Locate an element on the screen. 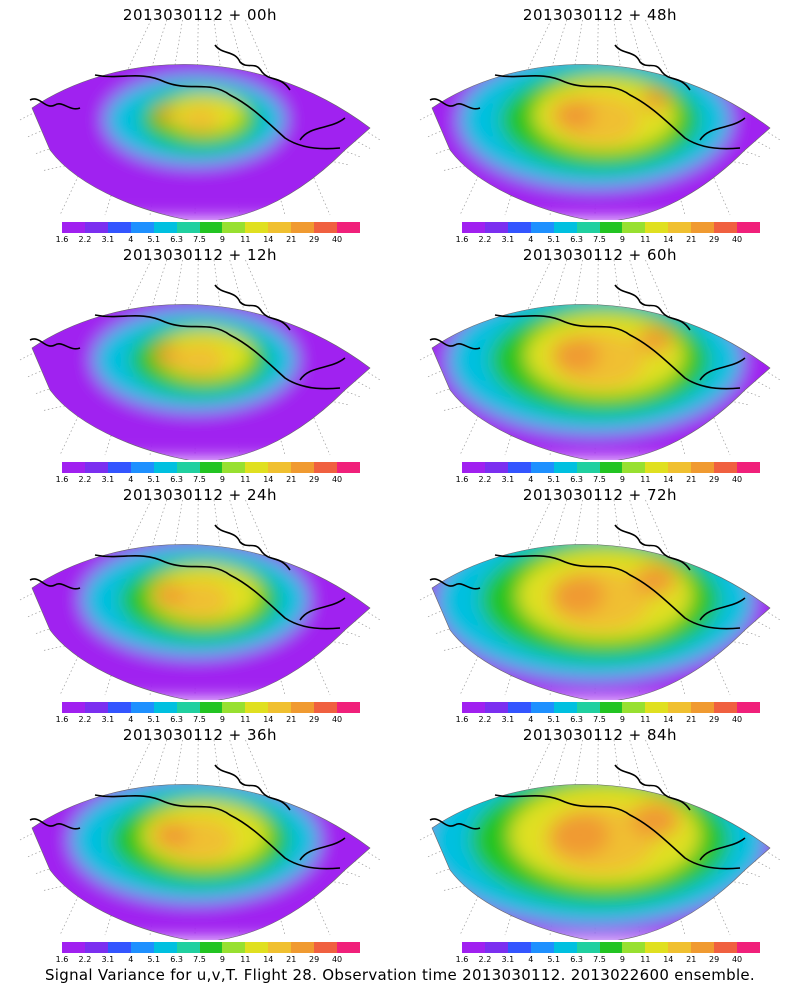 This screenshot has height=1000, width=800. panel-title: 2013030112 + 48h is located at coordinates (600, 15).